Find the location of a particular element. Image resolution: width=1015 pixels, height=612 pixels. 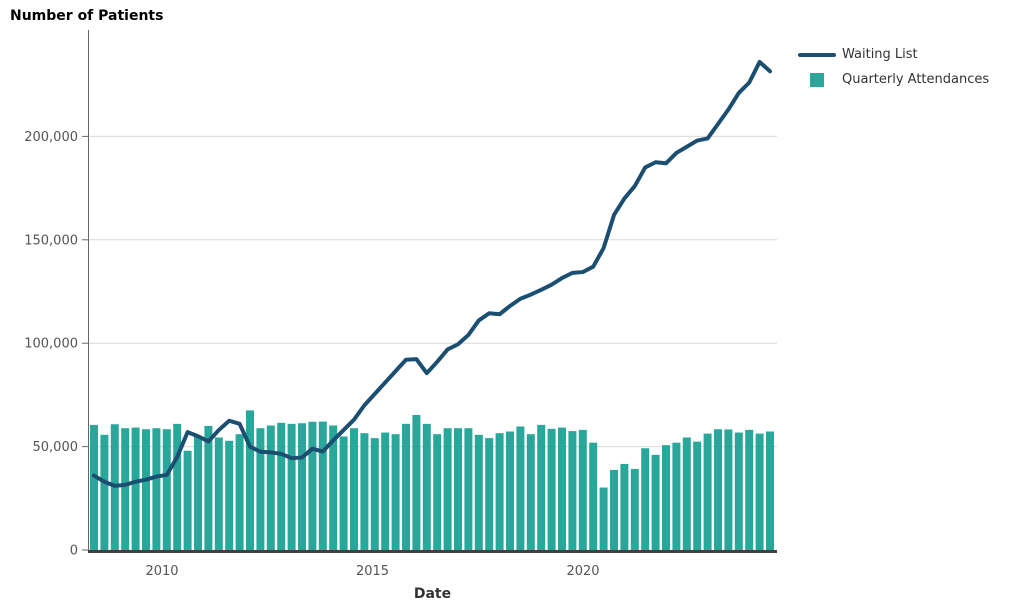

legend-item-quarterly-attendances: Quarterly Attendances is located at coordinates (893, 79).